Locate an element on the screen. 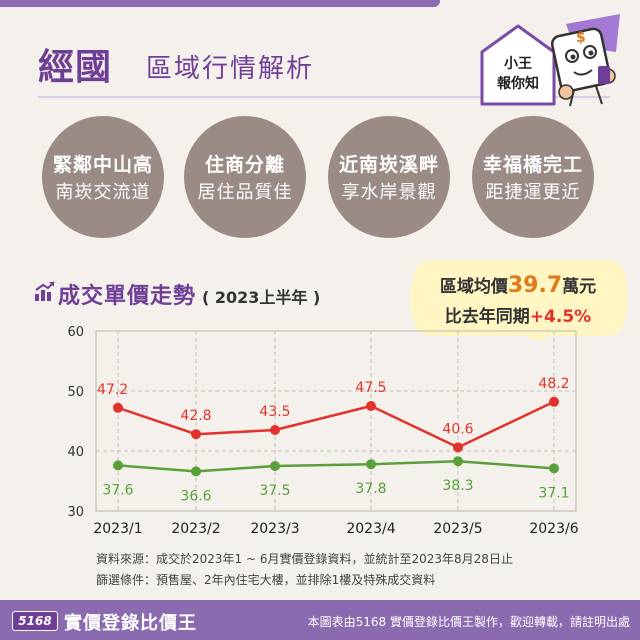  x-tick-label: 2023/6 is located at coordinates (553, 529).